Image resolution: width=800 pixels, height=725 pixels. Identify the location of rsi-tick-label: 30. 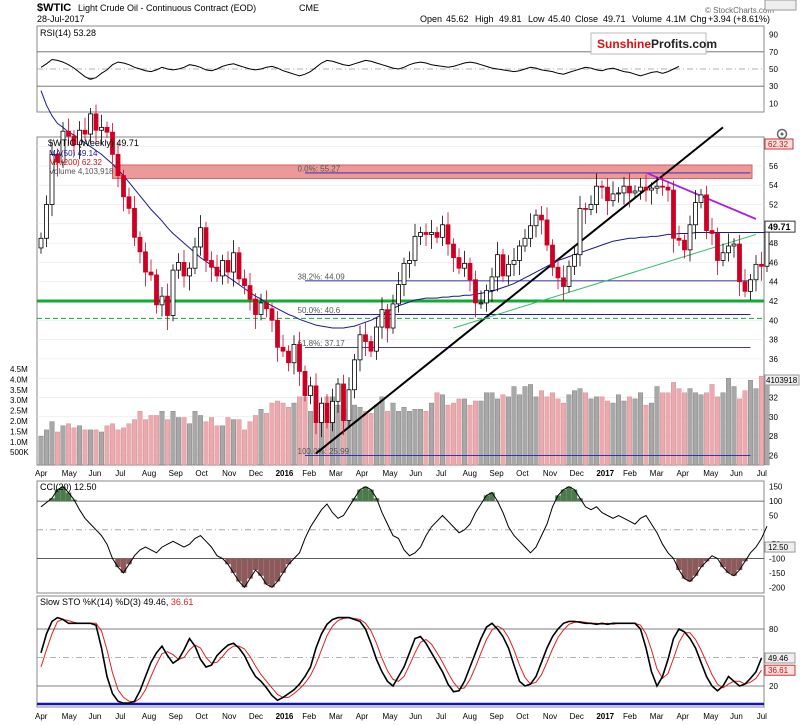
(773, 86).